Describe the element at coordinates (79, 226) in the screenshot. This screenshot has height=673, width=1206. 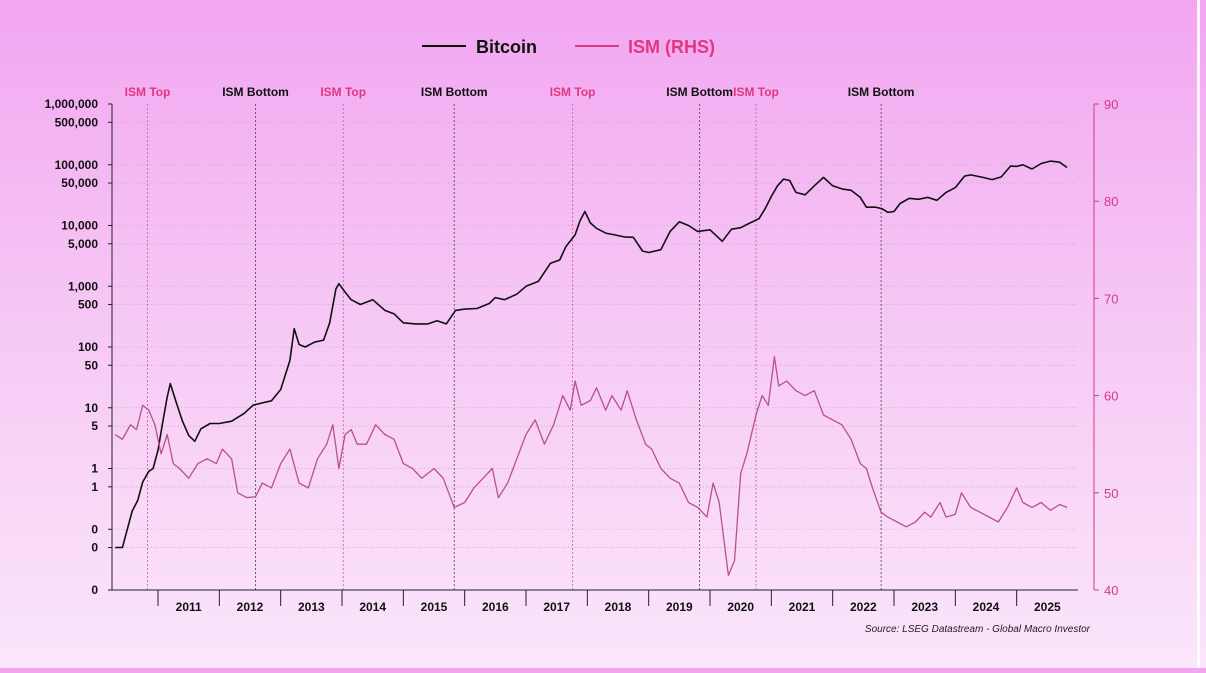
I see `left-tick-label: 10,000` at that location.